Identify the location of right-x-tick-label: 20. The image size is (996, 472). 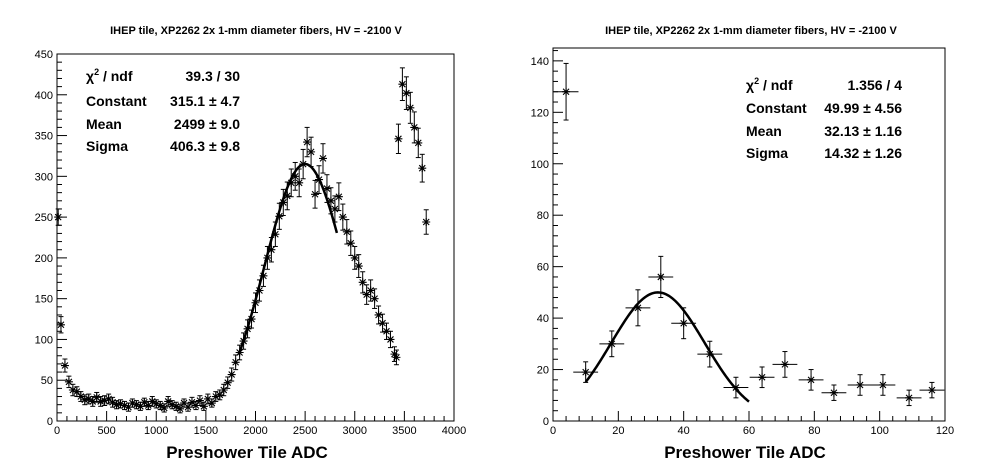
(618, 431).